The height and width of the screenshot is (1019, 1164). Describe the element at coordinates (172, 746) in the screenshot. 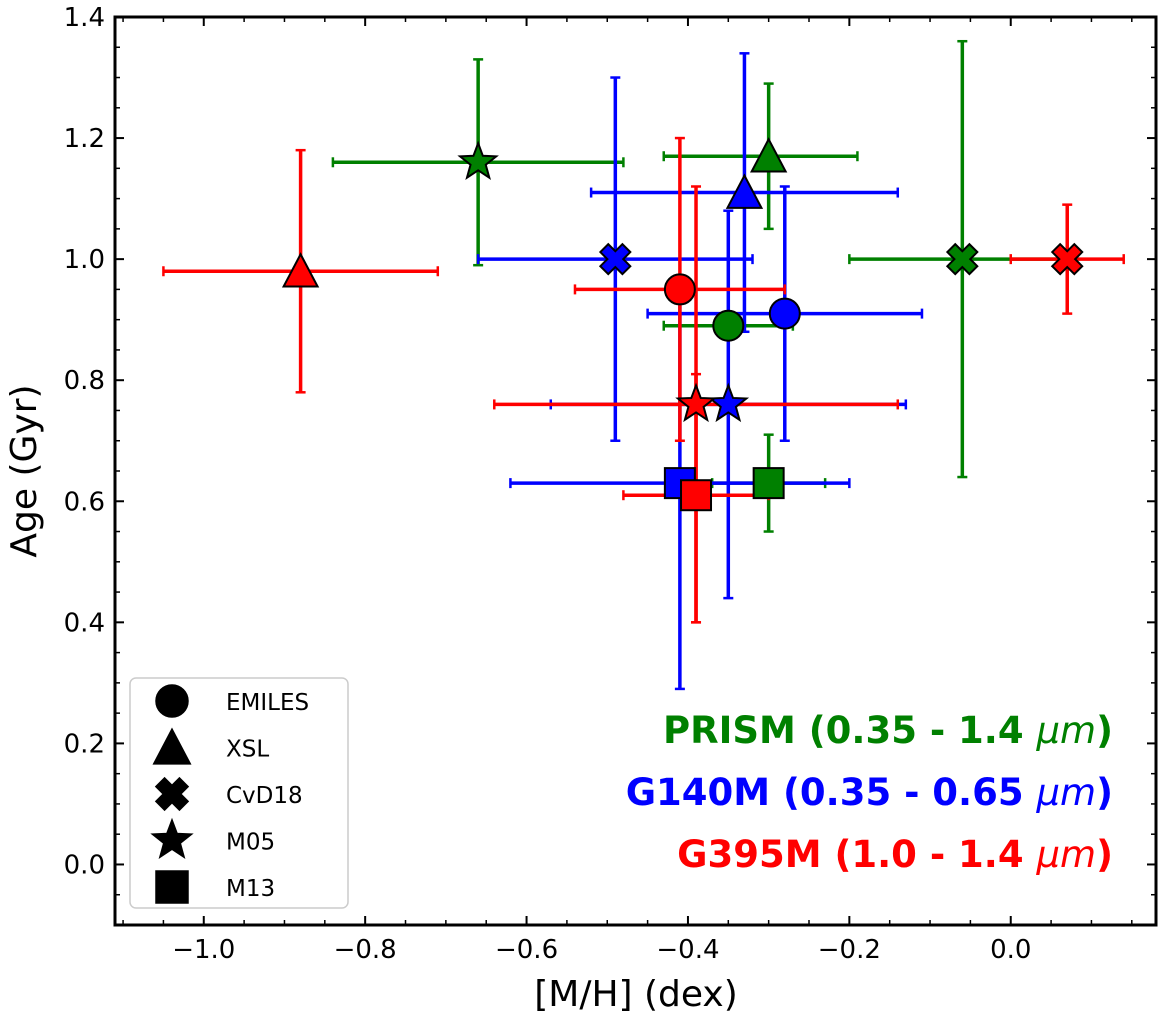

I see `legend-marker-triangle` at that location.